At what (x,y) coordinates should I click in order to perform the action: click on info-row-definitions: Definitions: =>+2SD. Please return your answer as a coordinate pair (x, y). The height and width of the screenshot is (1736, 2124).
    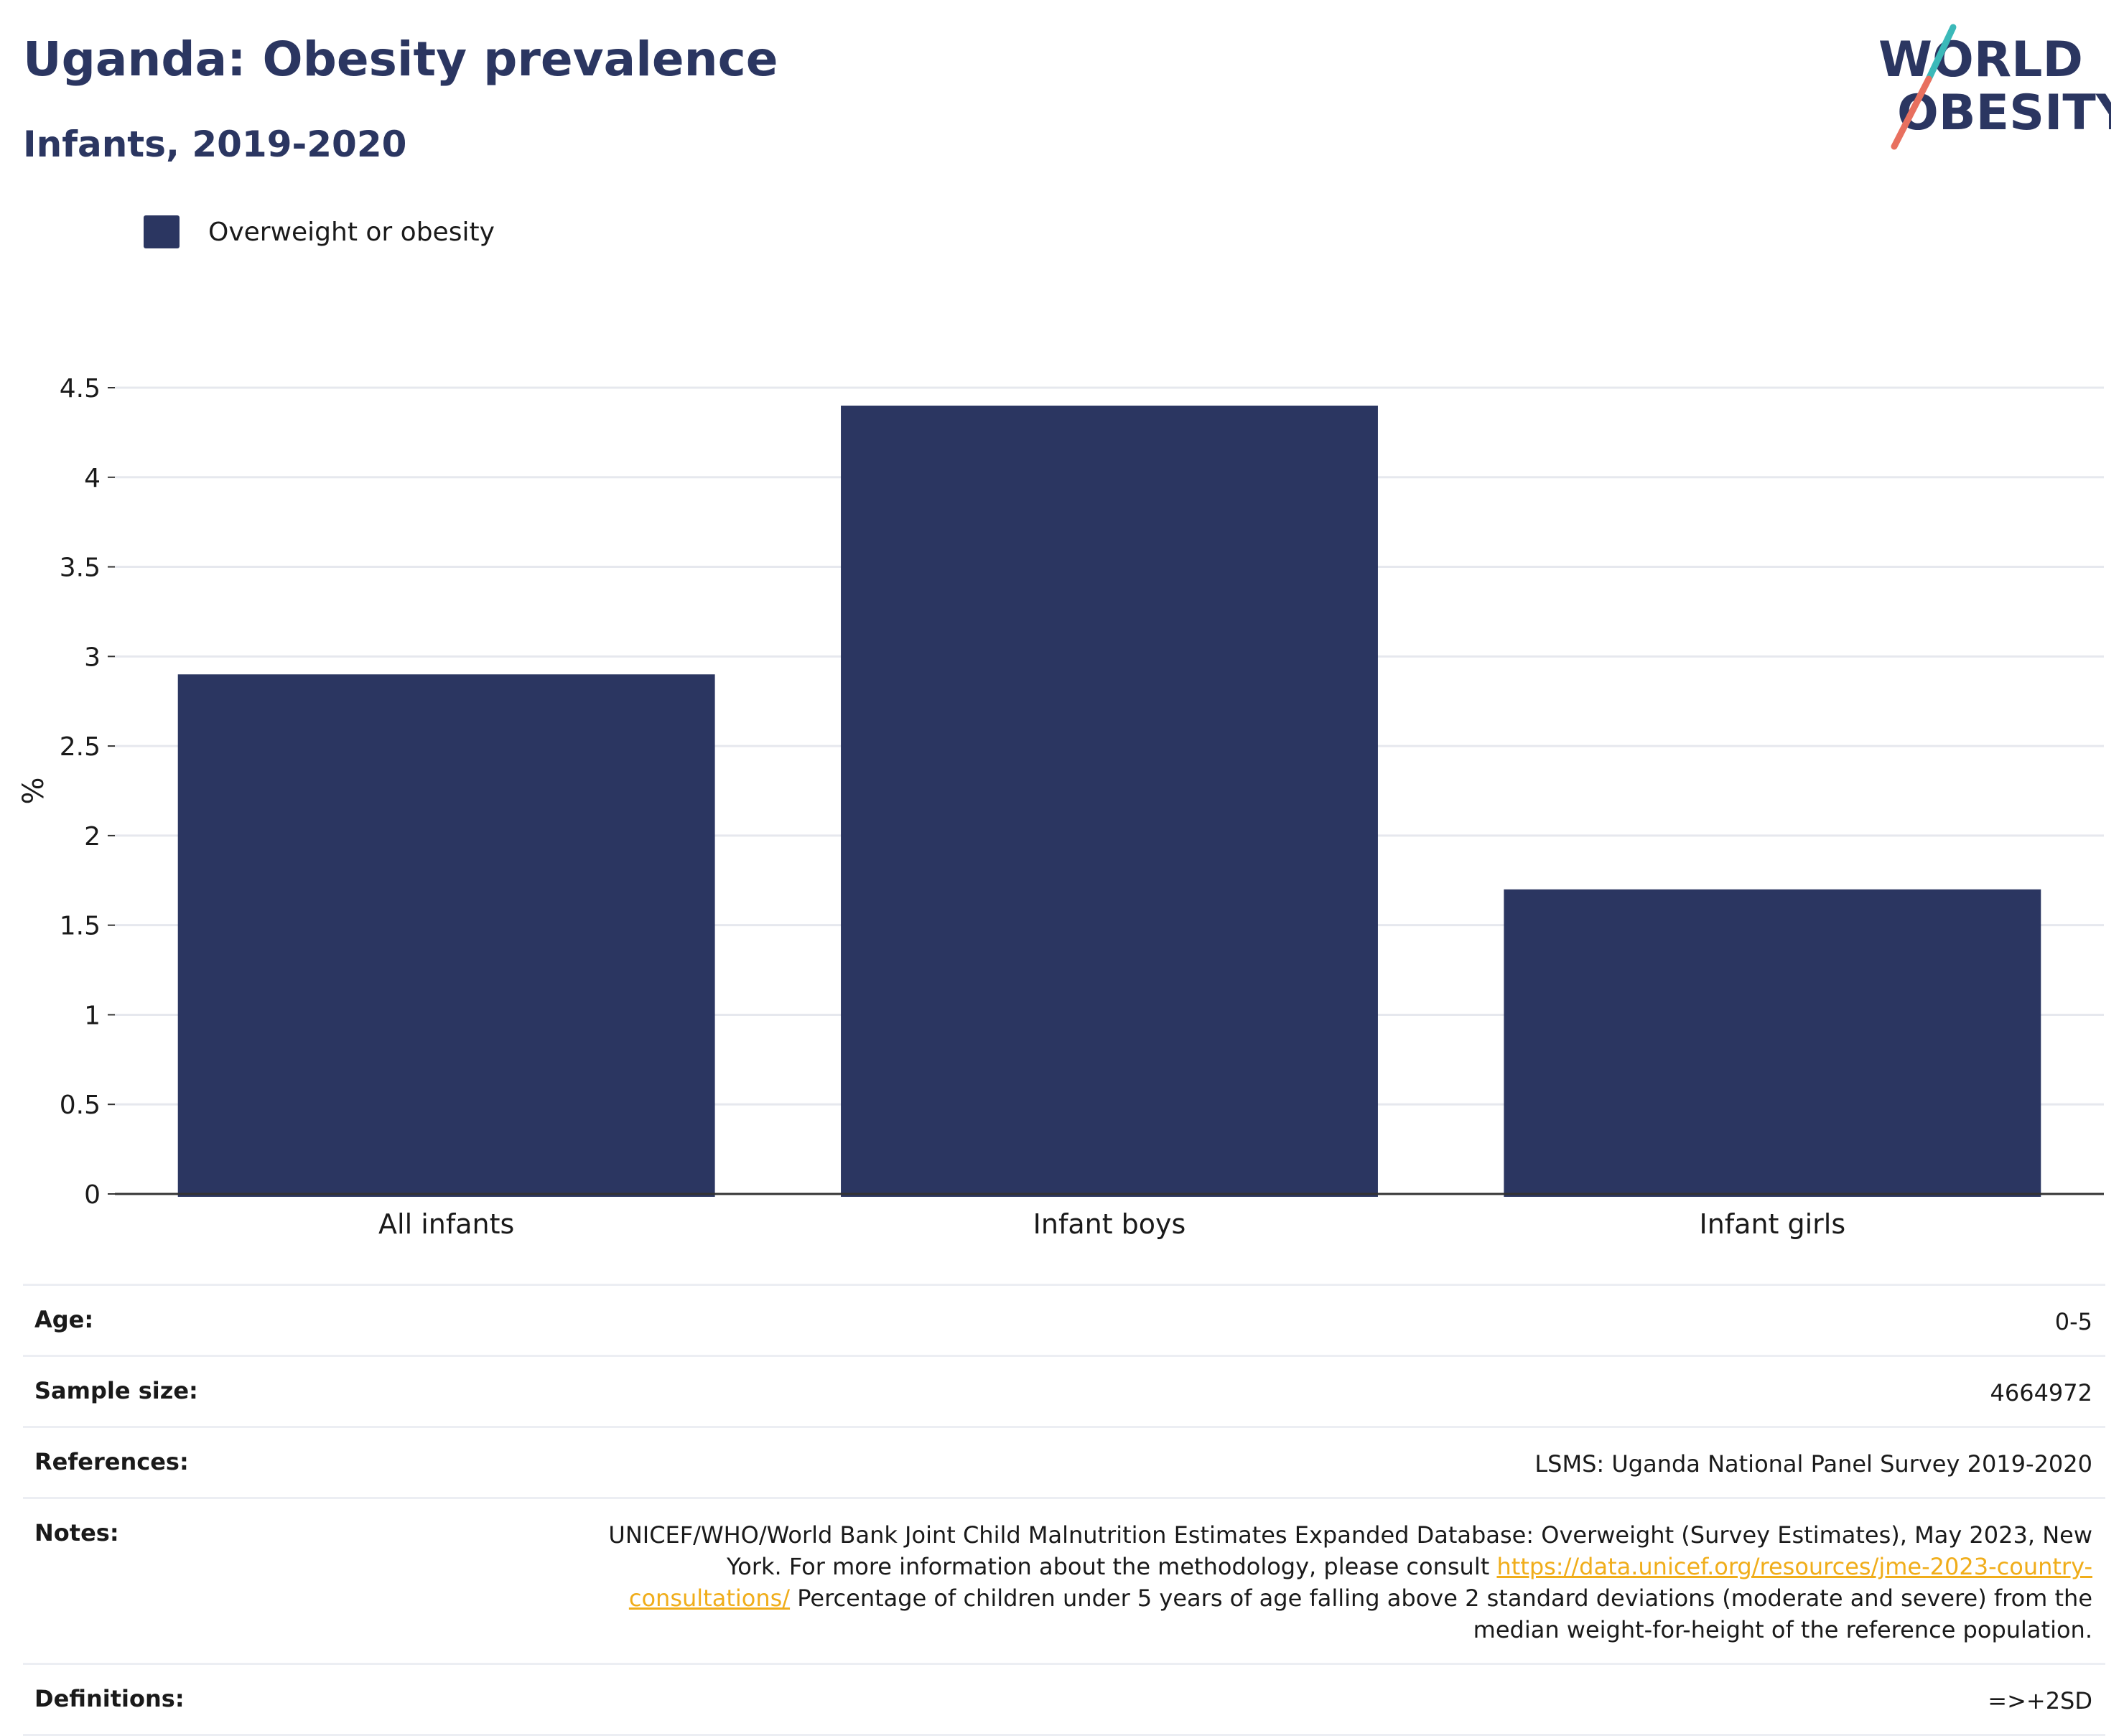
    Looking at the image, I should click on (1064, 1699).